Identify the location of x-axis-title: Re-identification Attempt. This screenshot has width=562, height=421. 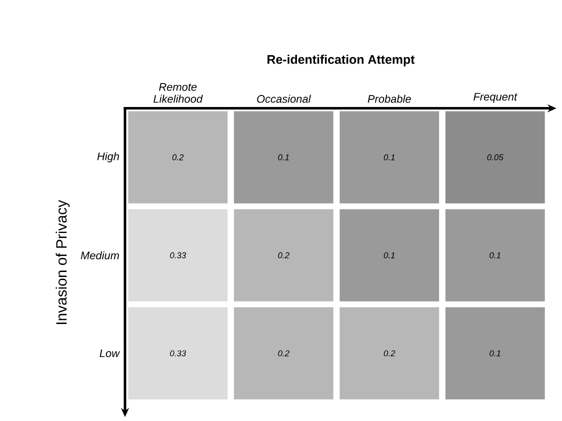
(341, 60).